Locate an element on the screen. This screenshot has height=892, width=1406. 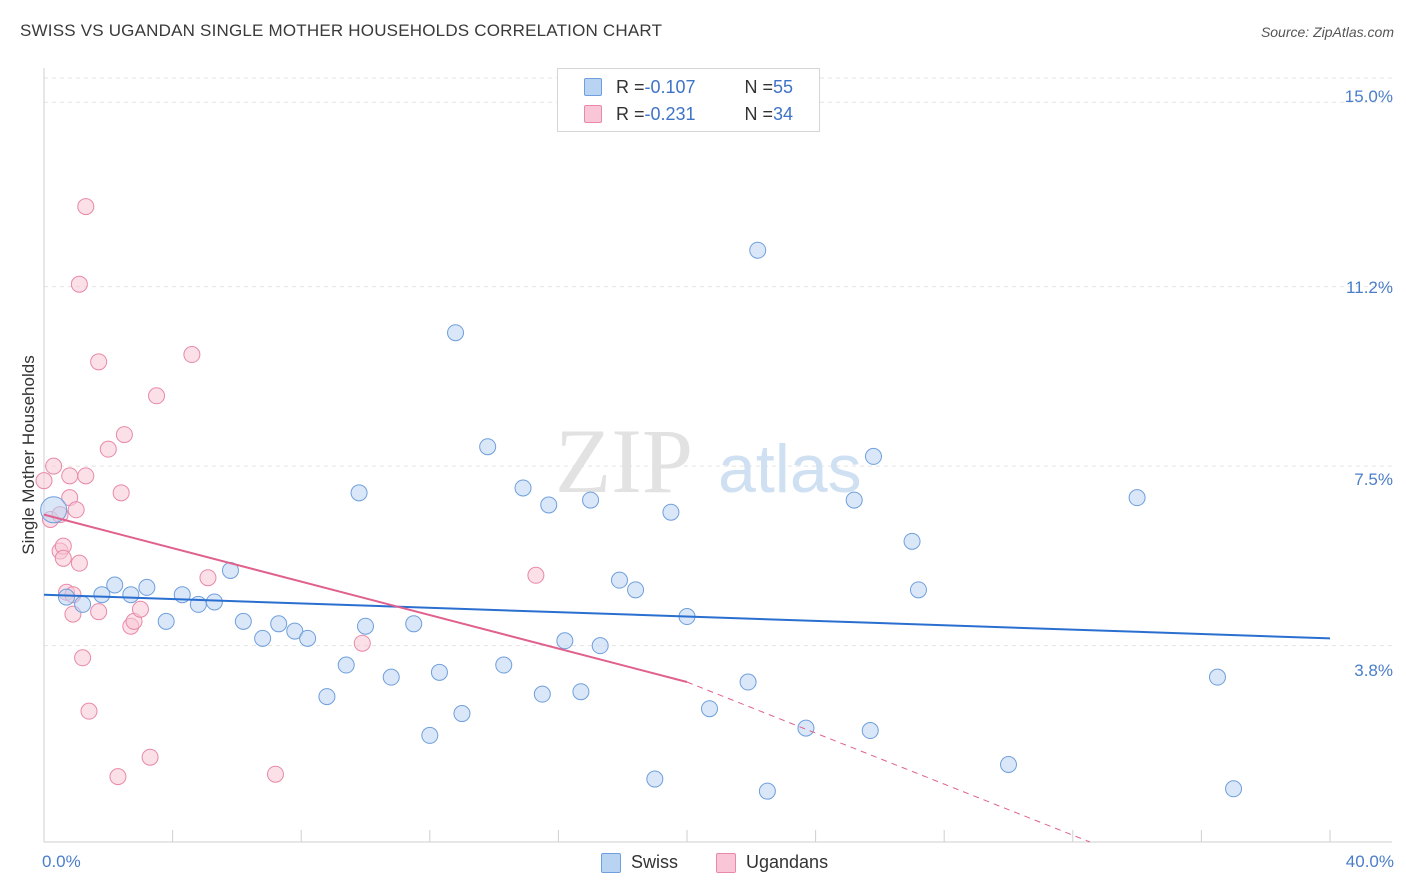
y-tick-label: 11.2% is located at coordinates (1369, 287).